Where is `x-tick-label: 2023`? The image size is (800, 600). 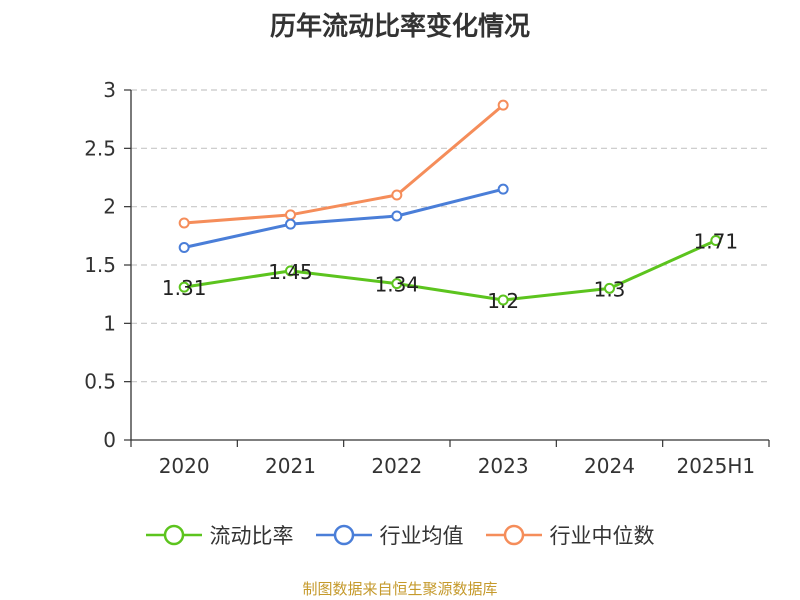 x-tick-label: 2023 is located at coordinates (503, 466).